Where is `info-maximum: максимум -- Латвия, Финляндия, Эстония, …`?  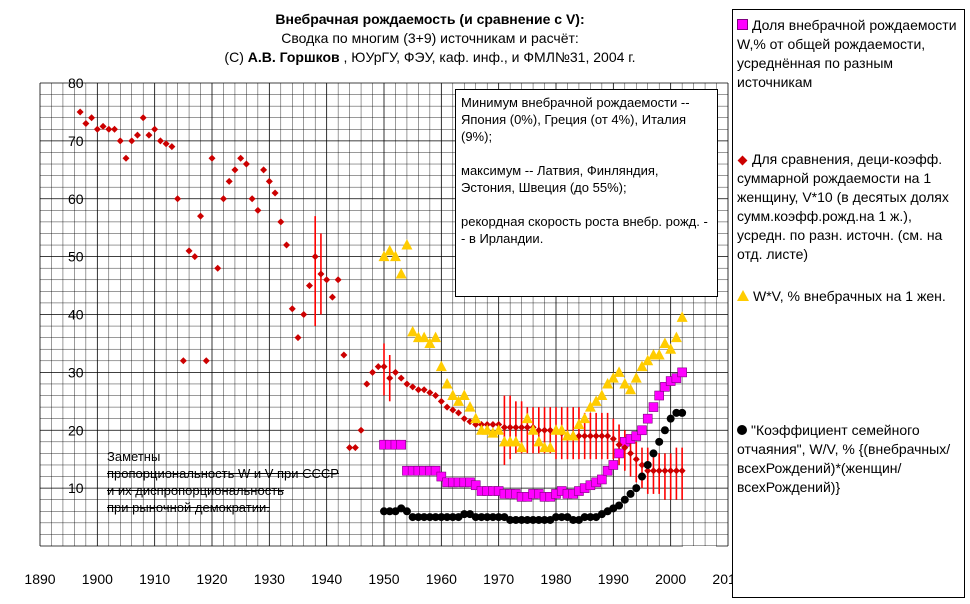
info-maximum: максимум -- Латвия, Финляндия, Эстония, … is located at coordinates (560, 179).